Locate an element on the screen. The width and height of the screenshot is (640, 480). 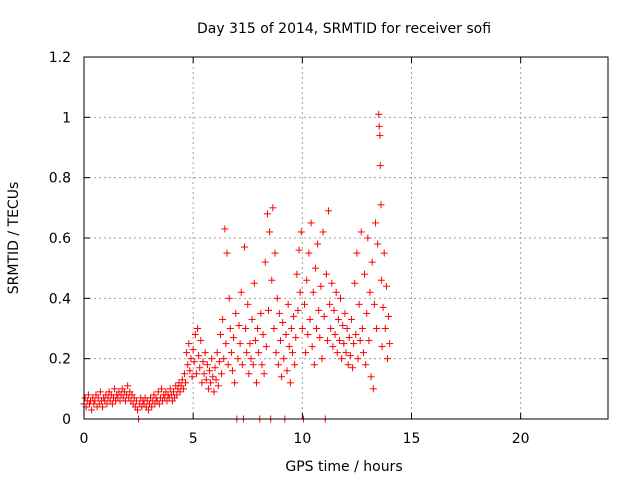
y-tick-label: 1 is located at coordinates (66, 118).